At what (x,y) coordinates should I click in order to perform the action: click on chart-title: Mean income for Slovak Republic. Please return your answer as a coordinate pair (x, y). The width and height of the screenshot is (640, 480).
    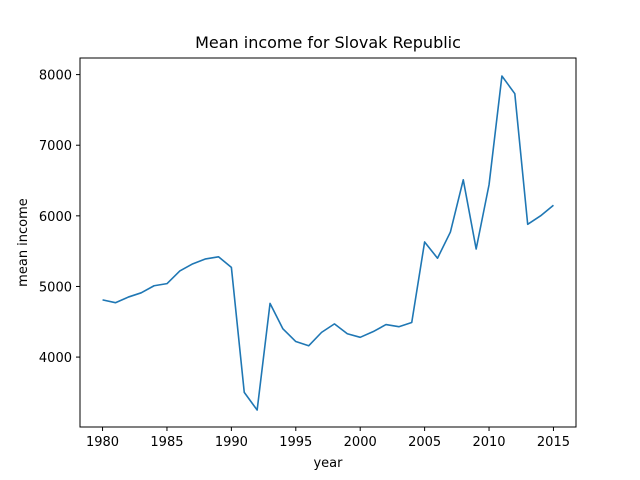
    Looking at the image, I should click on (328, 42).